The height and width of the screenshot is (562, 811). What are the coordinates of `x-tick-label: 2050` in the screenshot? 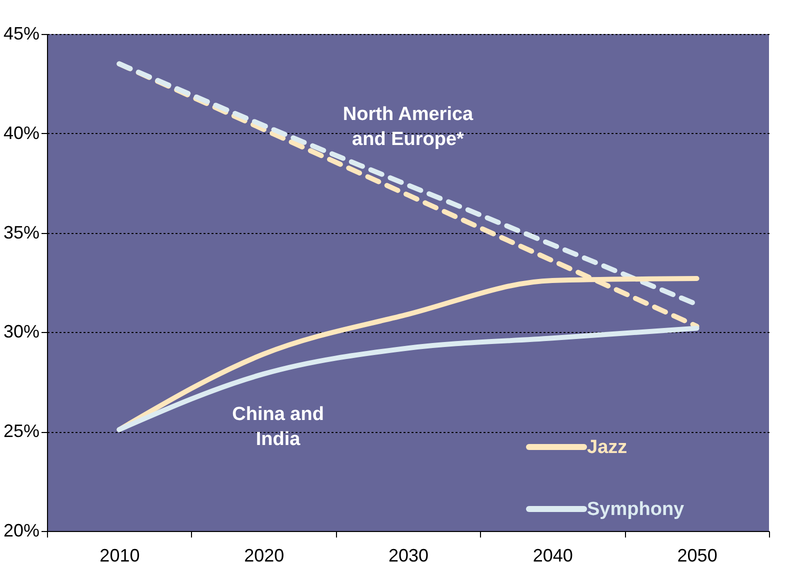 It's located at (697, 554).